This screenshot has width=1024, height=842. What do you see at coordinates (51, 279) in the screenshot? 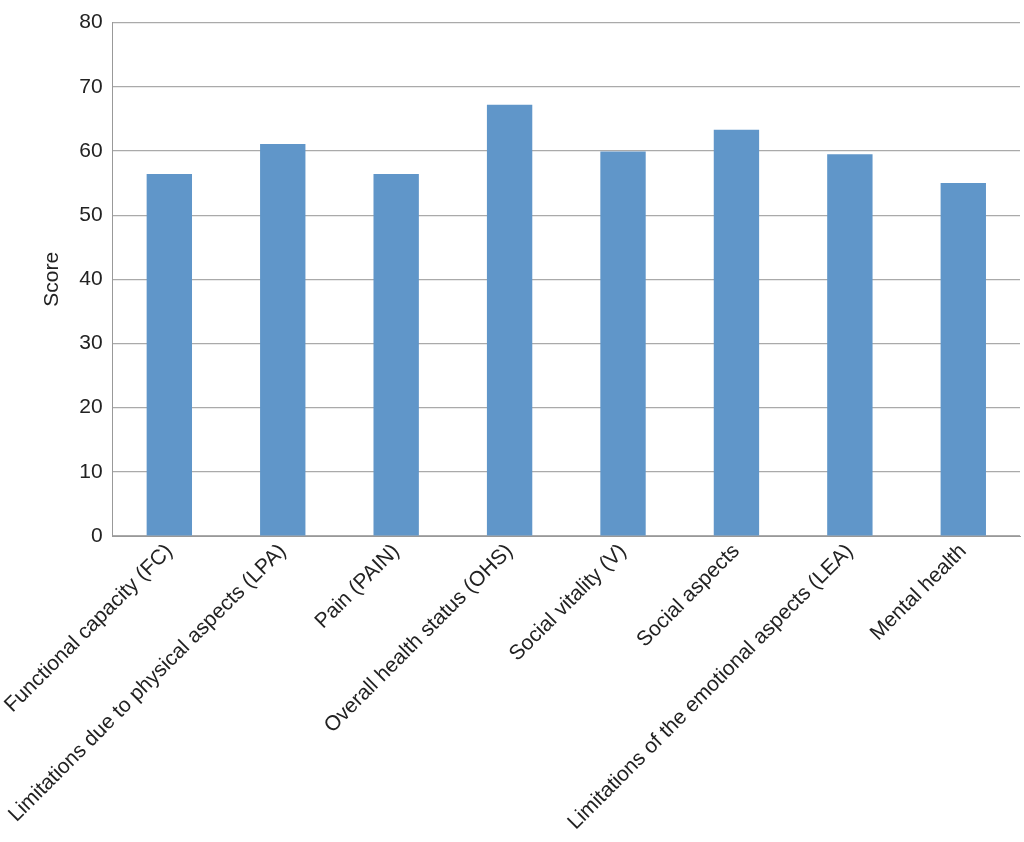
I see `y-axis-title: Score` at bounding box center [51, 279].